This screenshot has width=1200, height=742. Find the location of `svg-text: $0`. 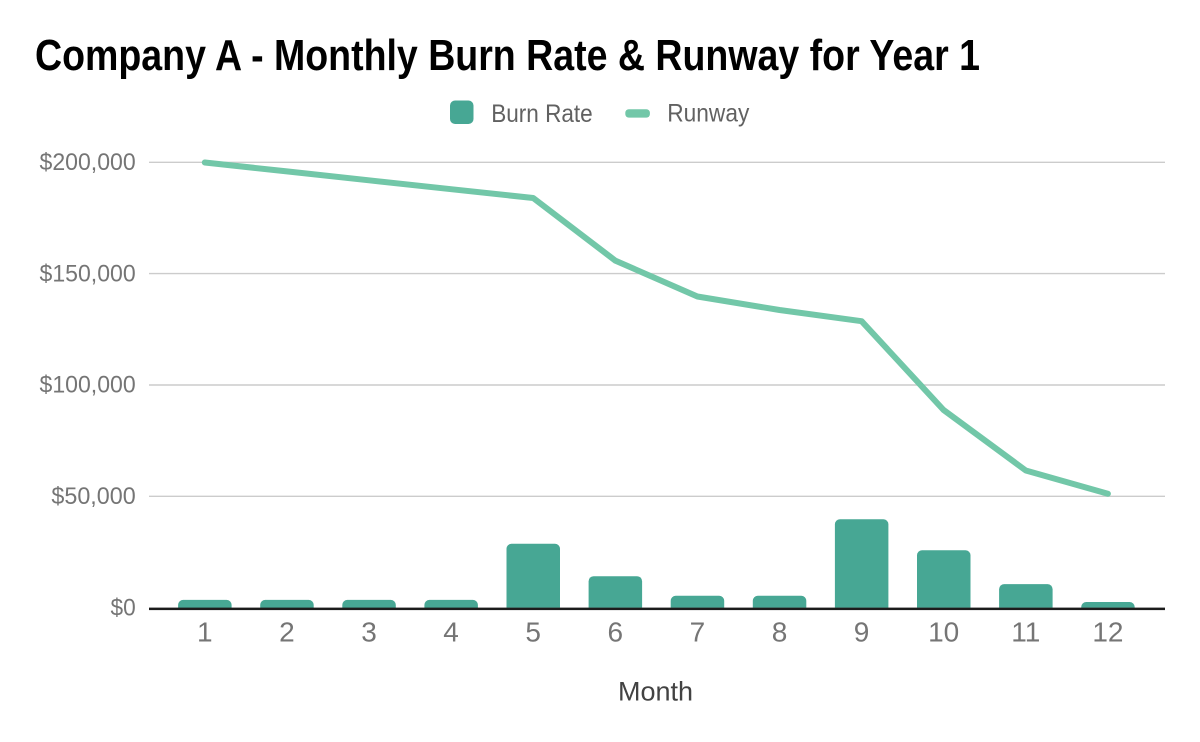

svg-text: $0 is located at coordinates (123, 608).